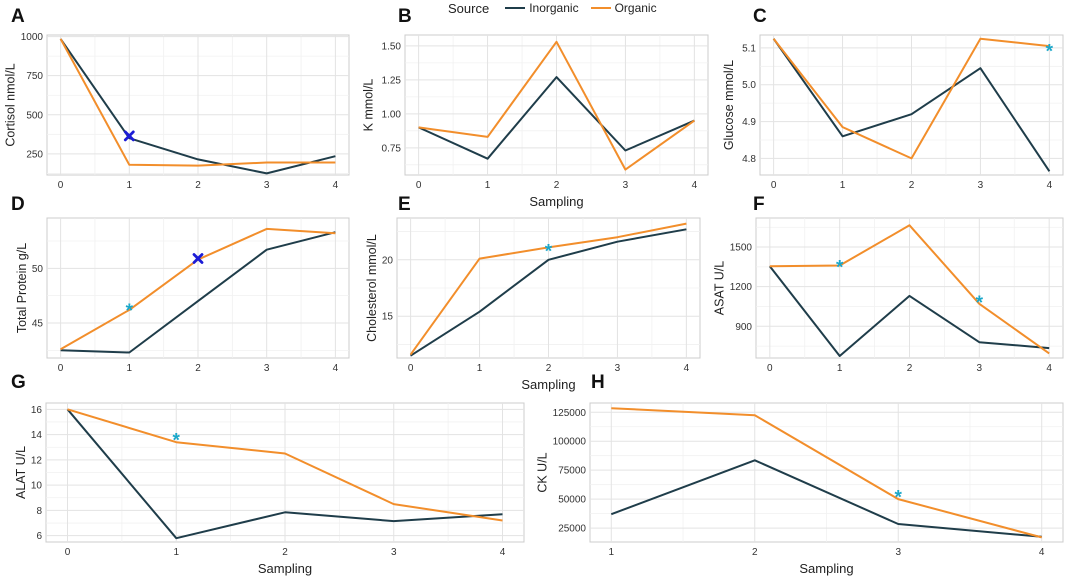 The image size is (1065, 577). What do you see at coordinates (34, 115) in the screenshot?
I see `y-tick-label: 500` at bounding box center [34, 115].